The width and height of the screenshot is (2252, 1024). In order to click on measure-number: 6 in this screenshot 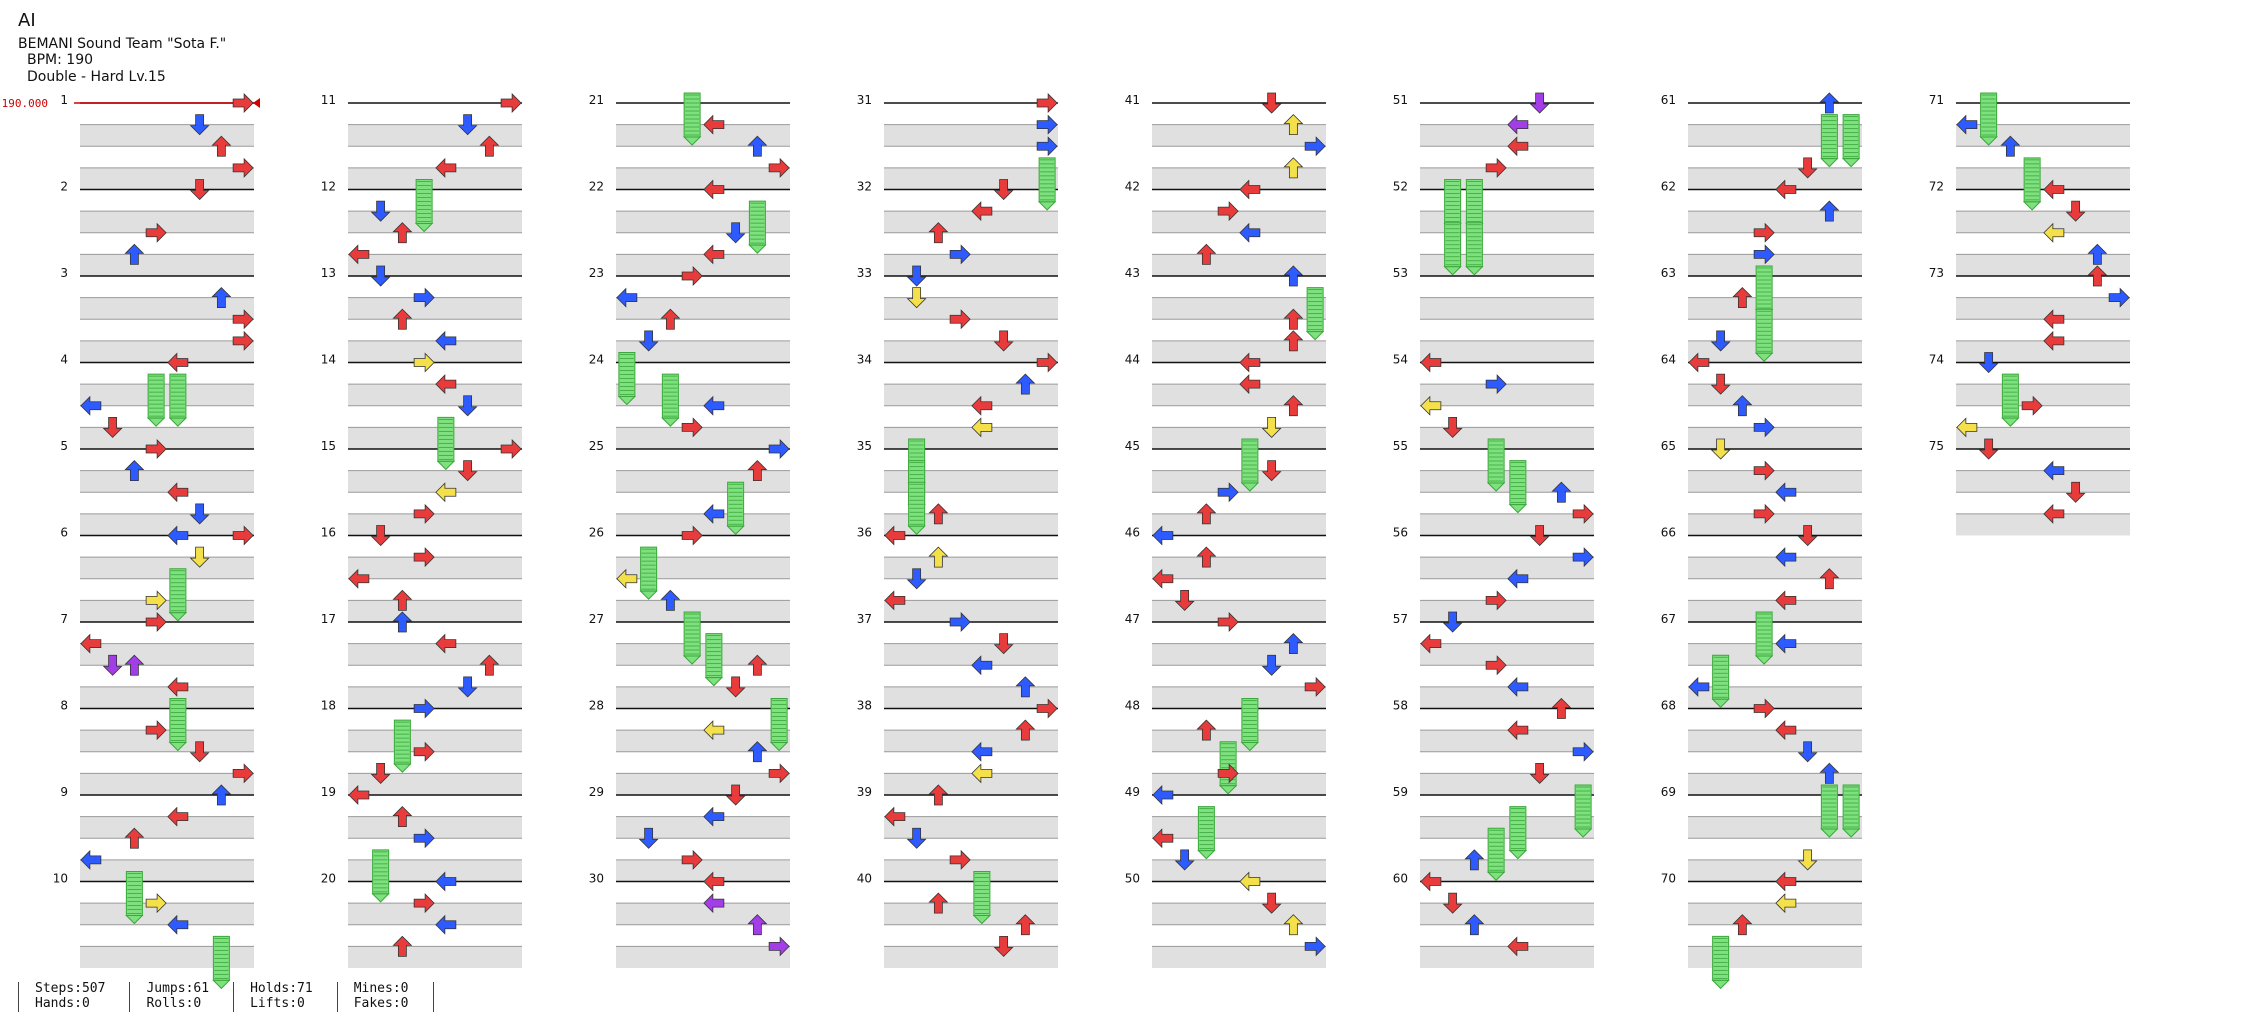, I will do `click(64, 533)`.